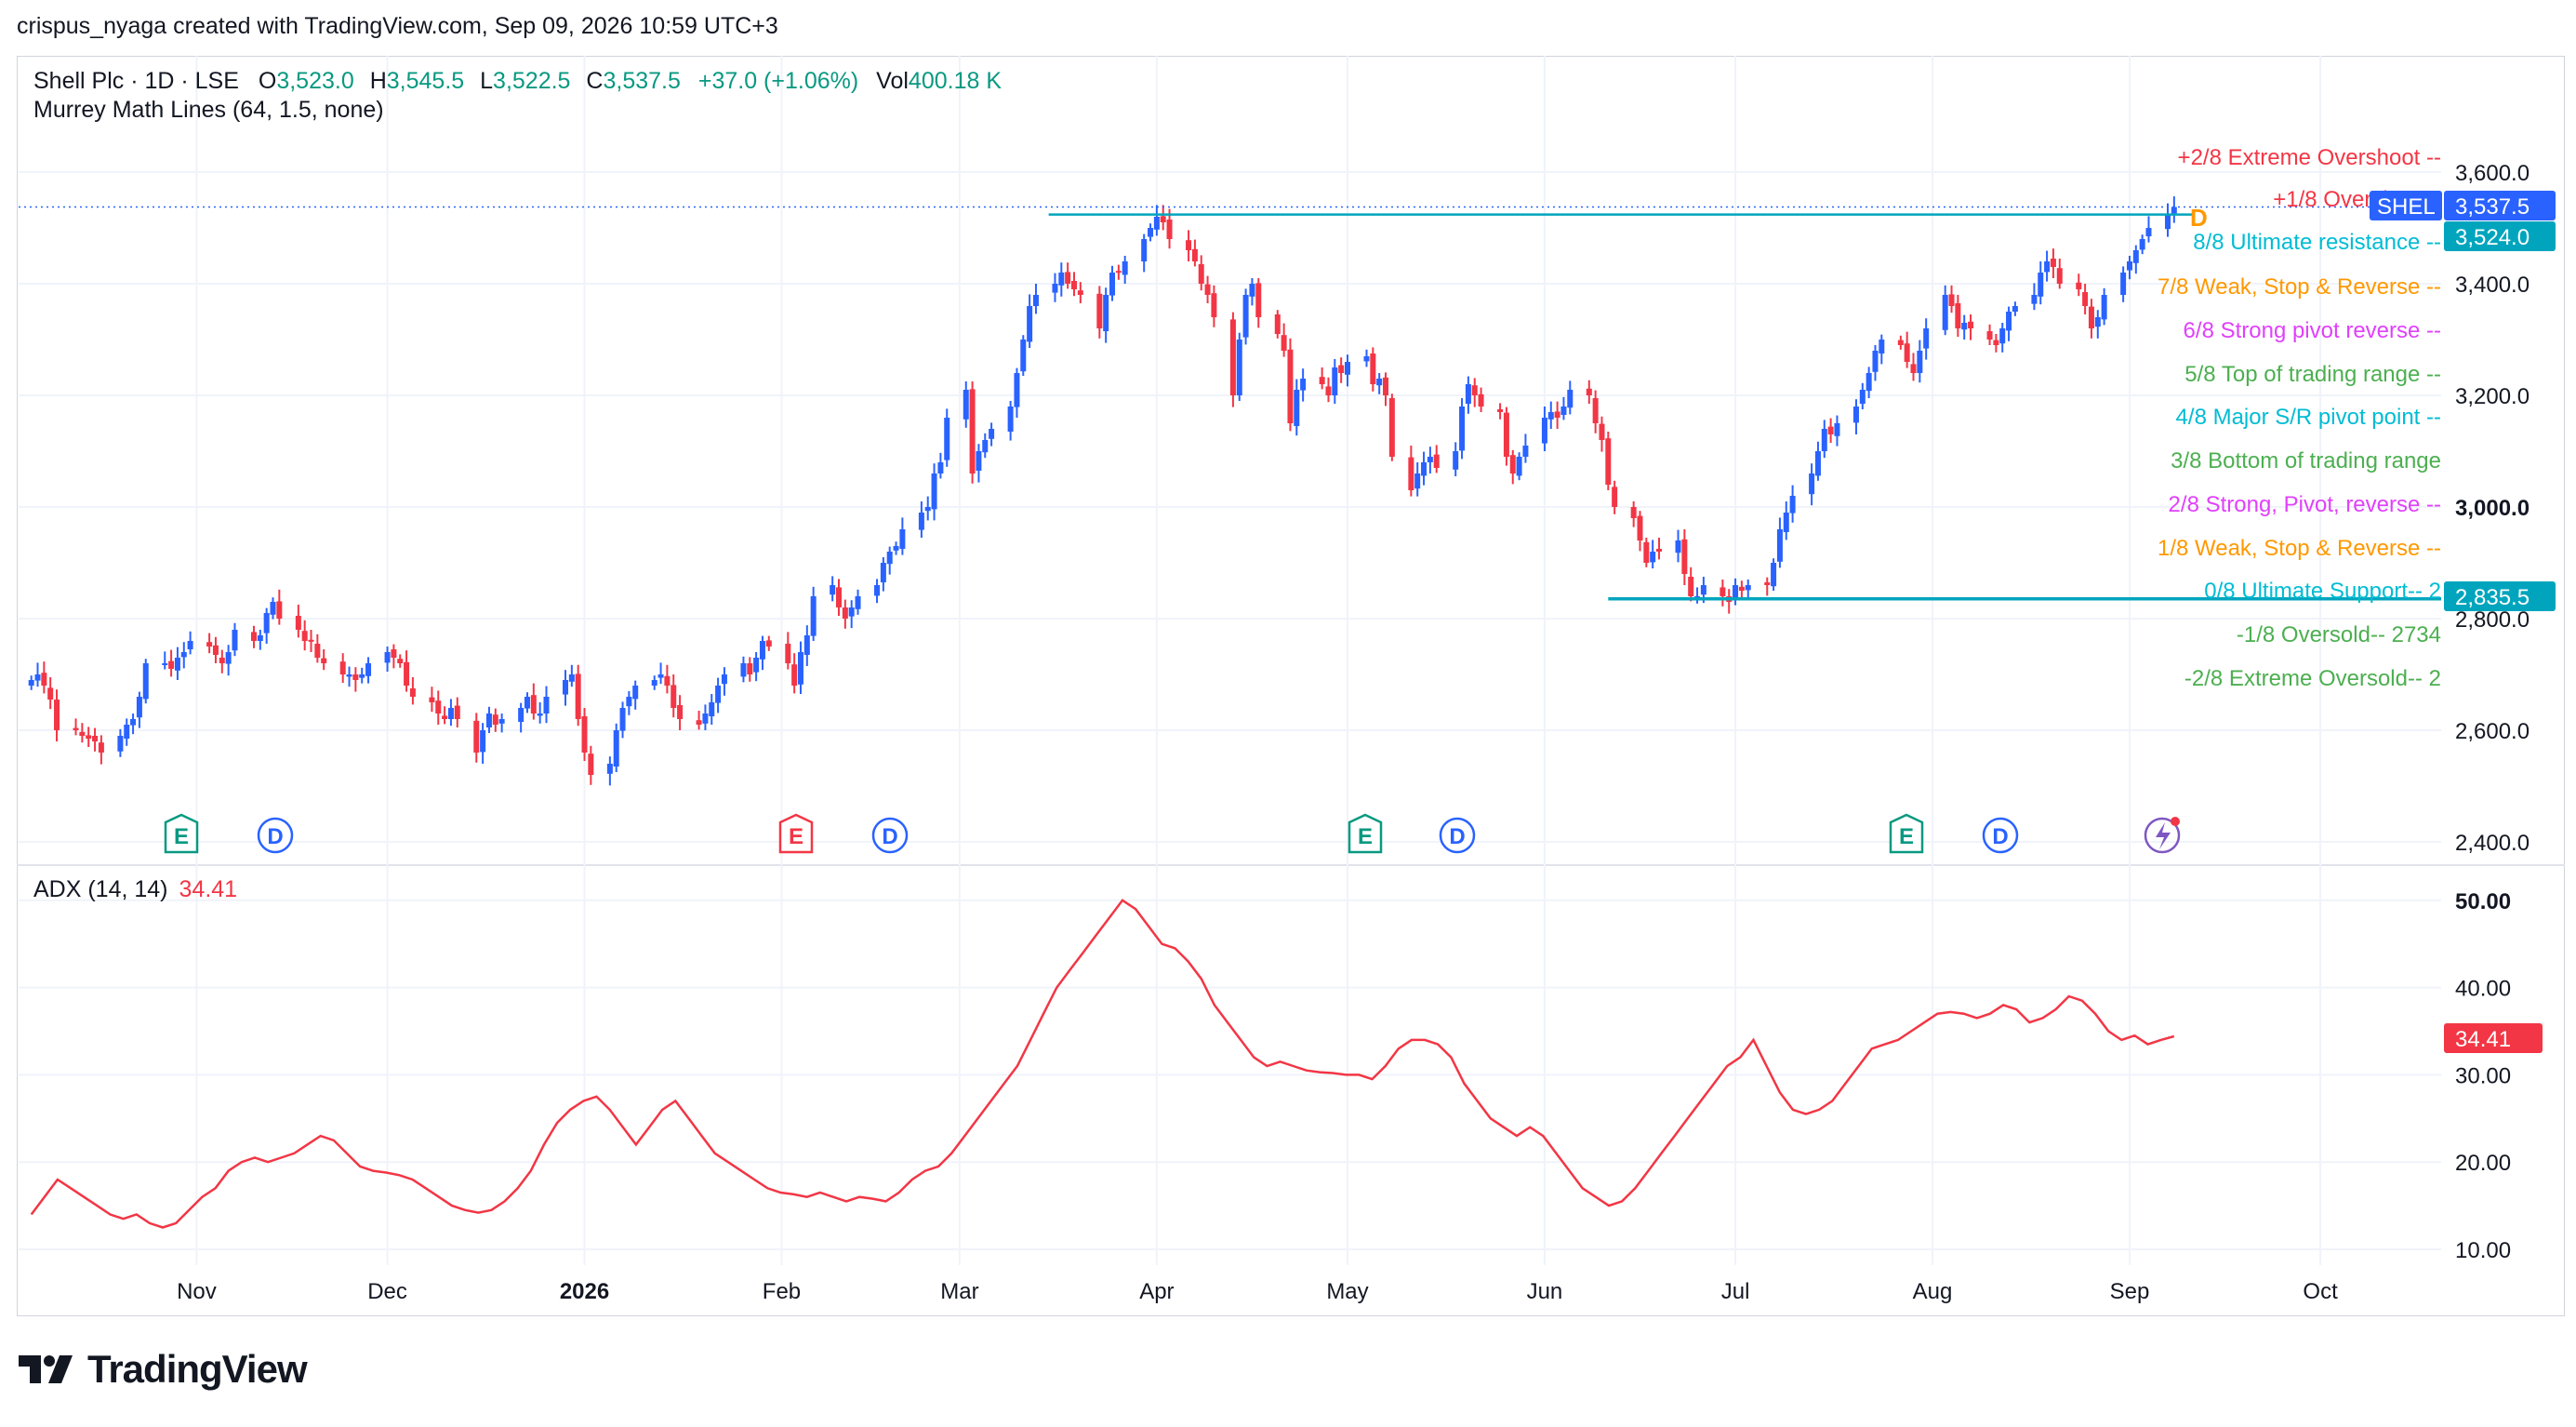  Describe the element at coordinates (782, 1291) in the screenshot. I see `time-axis-label: Feb` at that location.